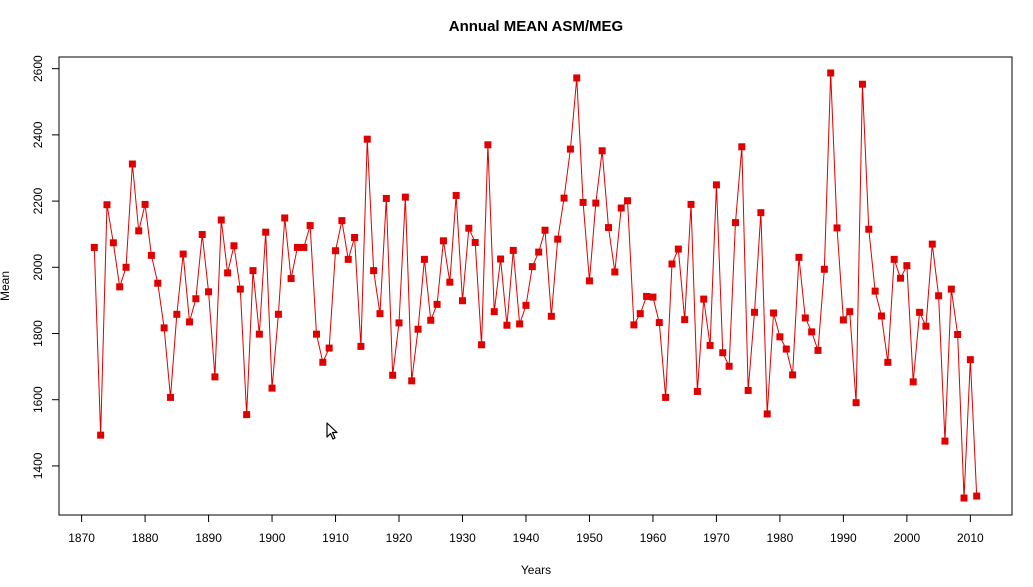  What do you see at coordinates (780, 538) in the screenshot?
I see `x-tick-label: 1980` at bounding box center [780, 538].